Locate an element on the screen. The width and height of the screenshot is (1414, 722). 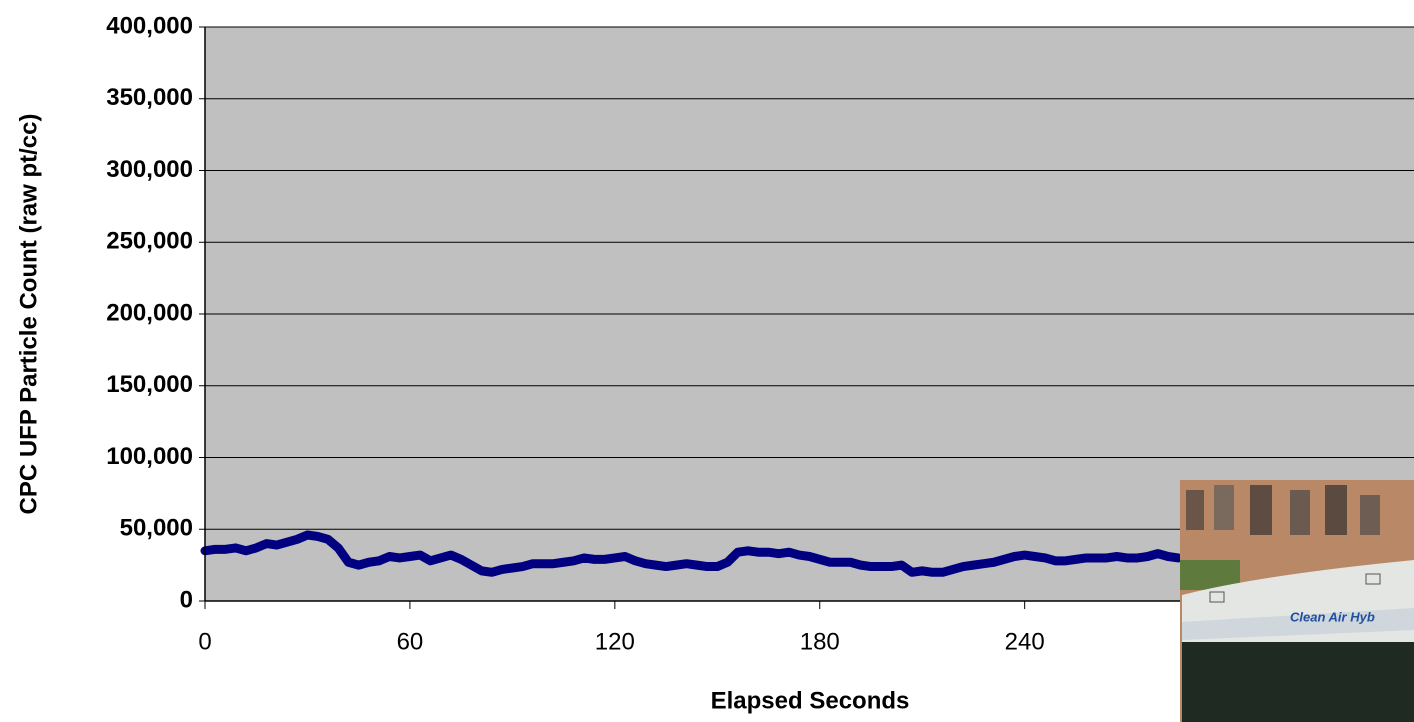
photo: Clean Air Hyb is located at coordinates (1297, 601).